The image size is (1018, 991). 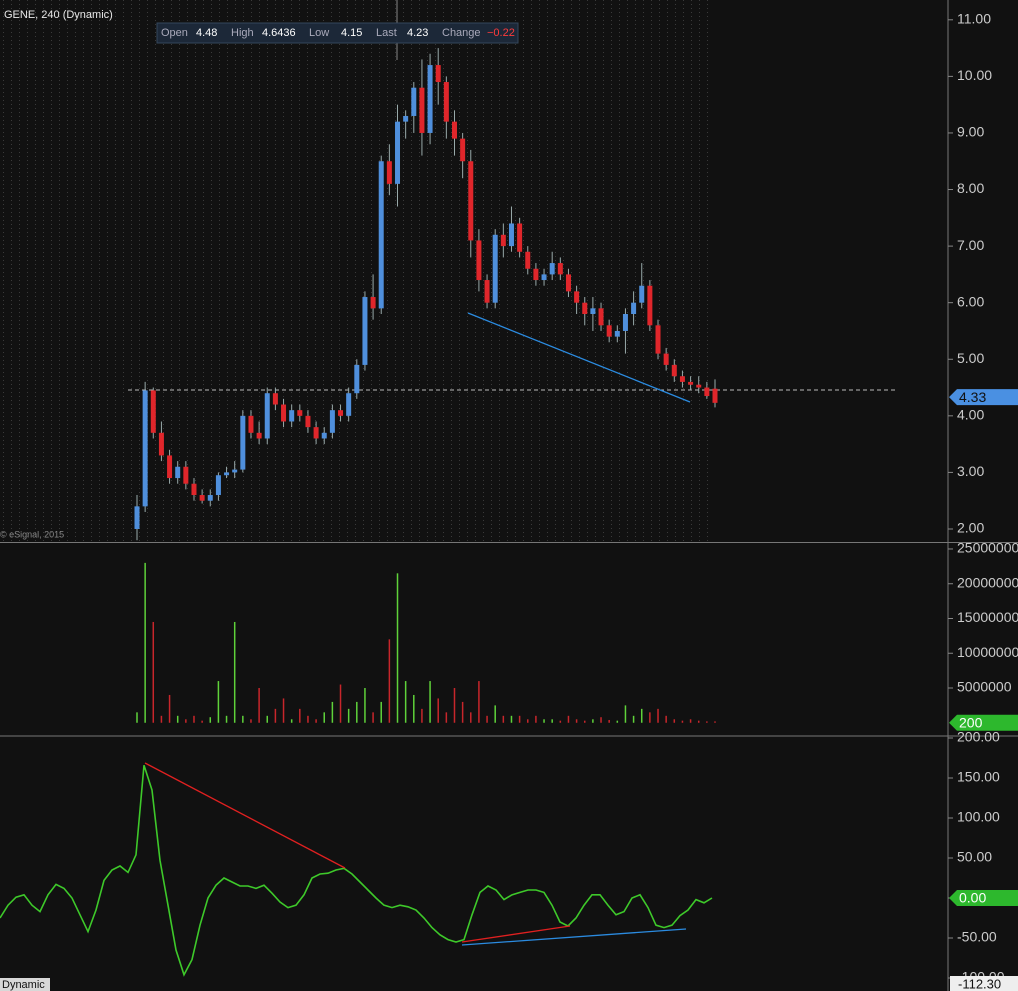 I want to click on info-value: 4.6436, so click(x=279, y=33).